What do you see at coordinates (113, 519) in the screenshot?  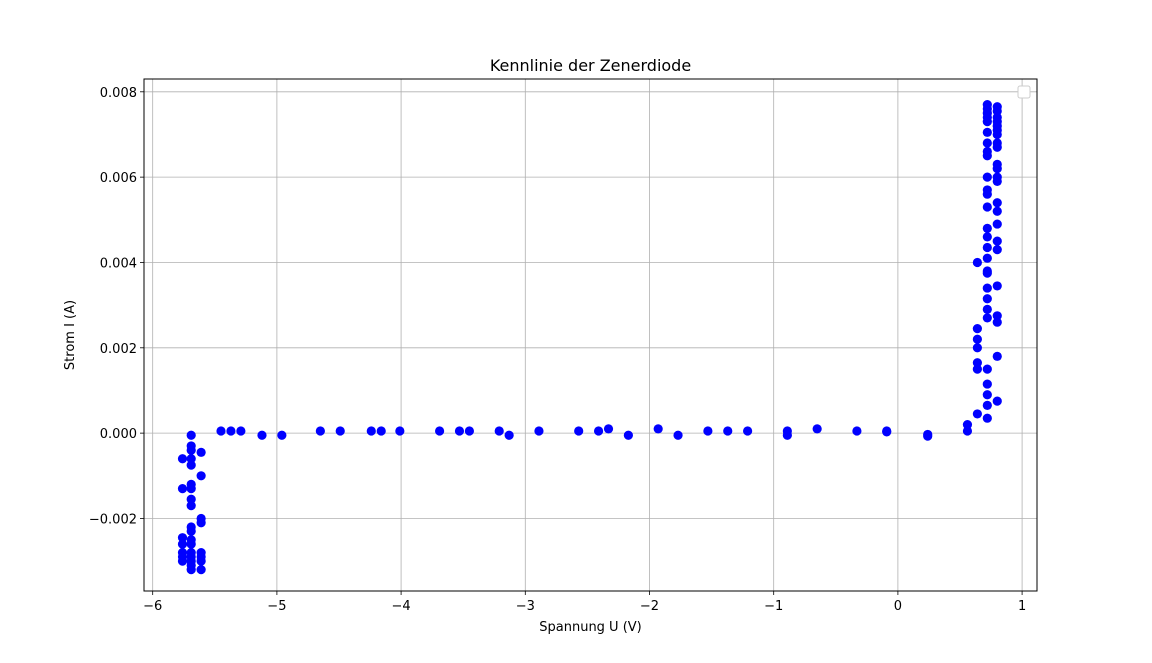 I see `y-tick-label: −0.002` at bounding box center [113, 519].